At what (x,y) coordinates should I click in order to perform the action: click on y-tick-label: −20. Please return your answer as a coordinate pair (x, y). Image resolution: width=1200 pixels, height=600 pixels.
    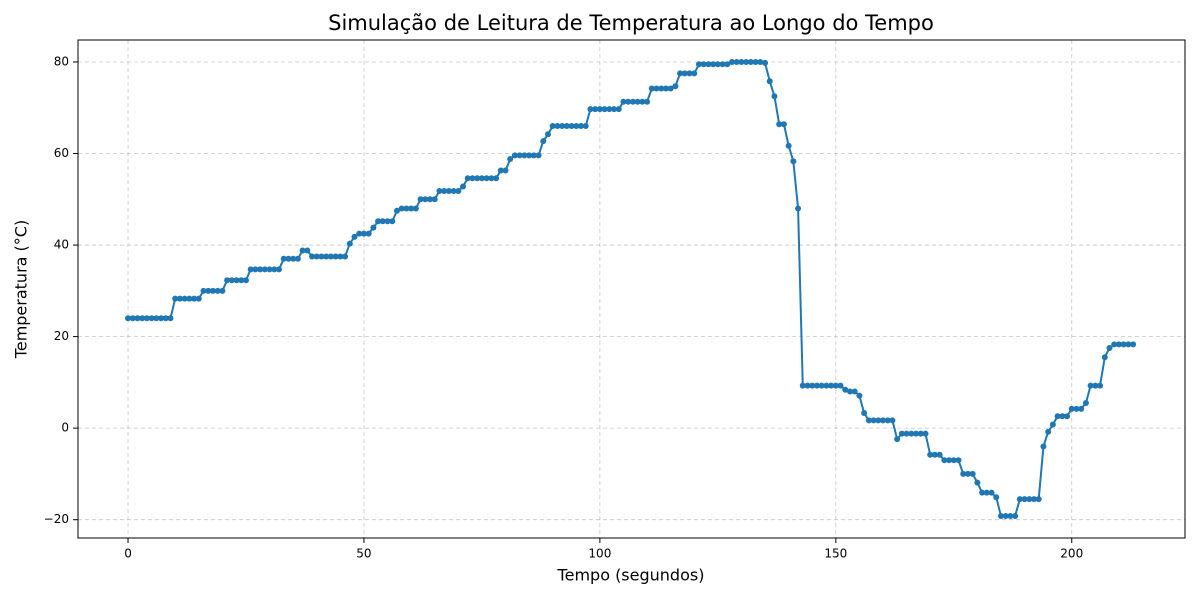
    Looking at the image, I should click on (56, 519).